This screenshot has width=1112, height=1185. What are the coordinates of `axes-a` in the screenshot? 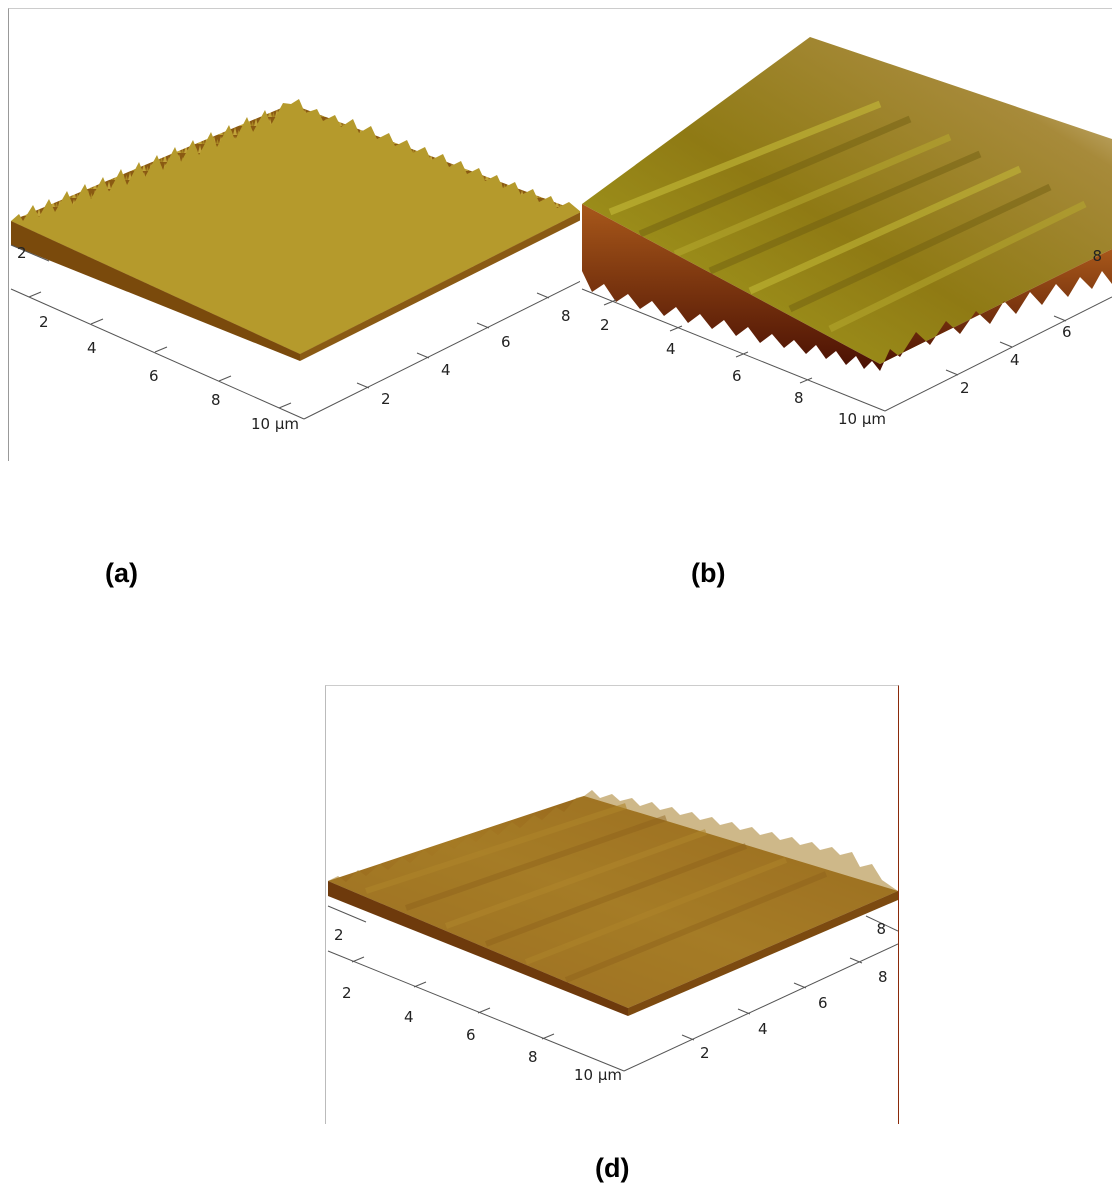 It's located at (295, 332).